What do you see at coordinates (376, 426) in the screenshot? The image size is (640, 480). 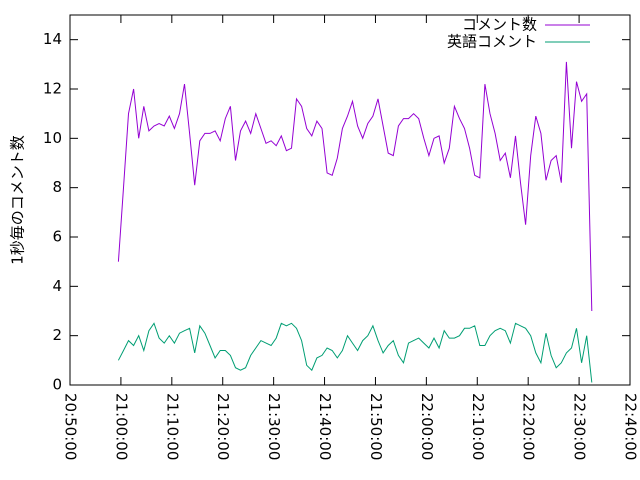 I see `x-tick-label: 21:50:00` at bounding box center [376, 426].